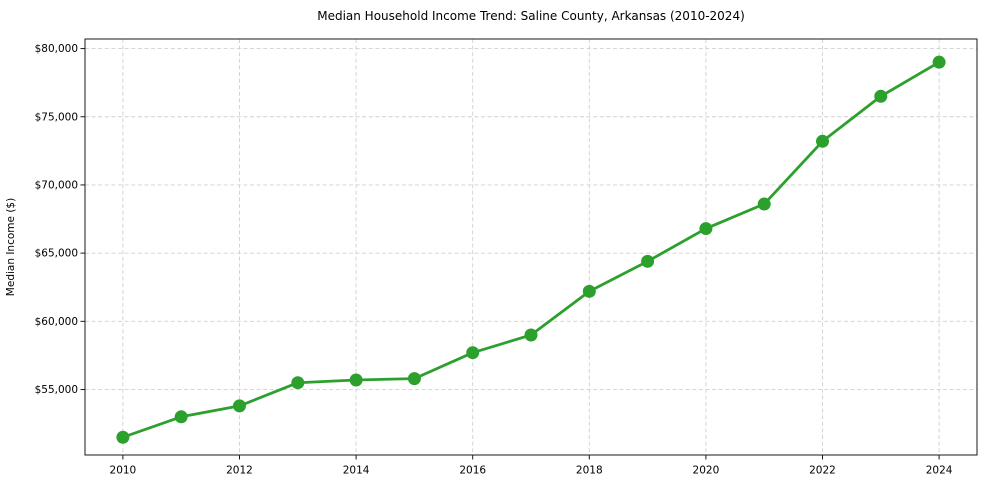  Describe the element at coordinates (56, 322) in the screenshot. I see `y-tick-label: $60,000` at that location.